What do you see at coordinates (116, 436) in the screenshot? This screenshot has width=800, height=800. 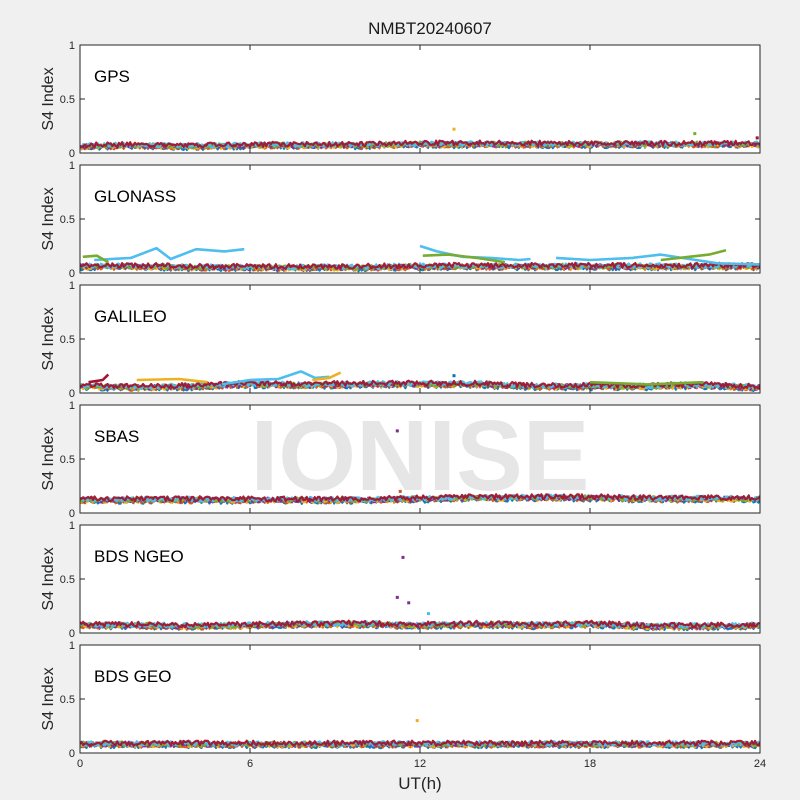 I see `panel-label: SBAS` at bounding box center [116, 436].